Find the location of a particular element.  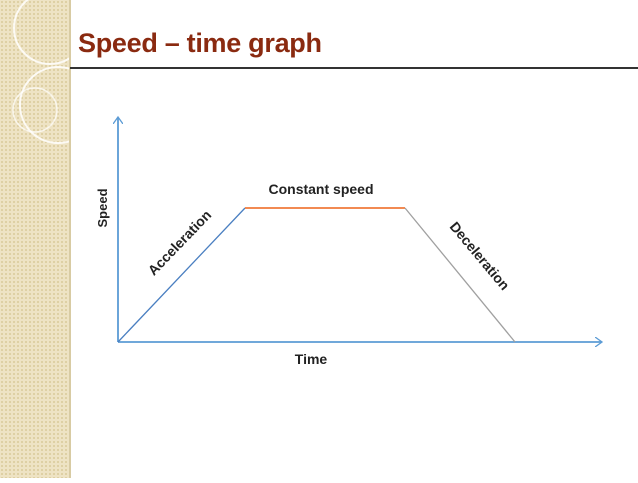

constant-speed-label: Constant speed is located at coordinates (320, 189).